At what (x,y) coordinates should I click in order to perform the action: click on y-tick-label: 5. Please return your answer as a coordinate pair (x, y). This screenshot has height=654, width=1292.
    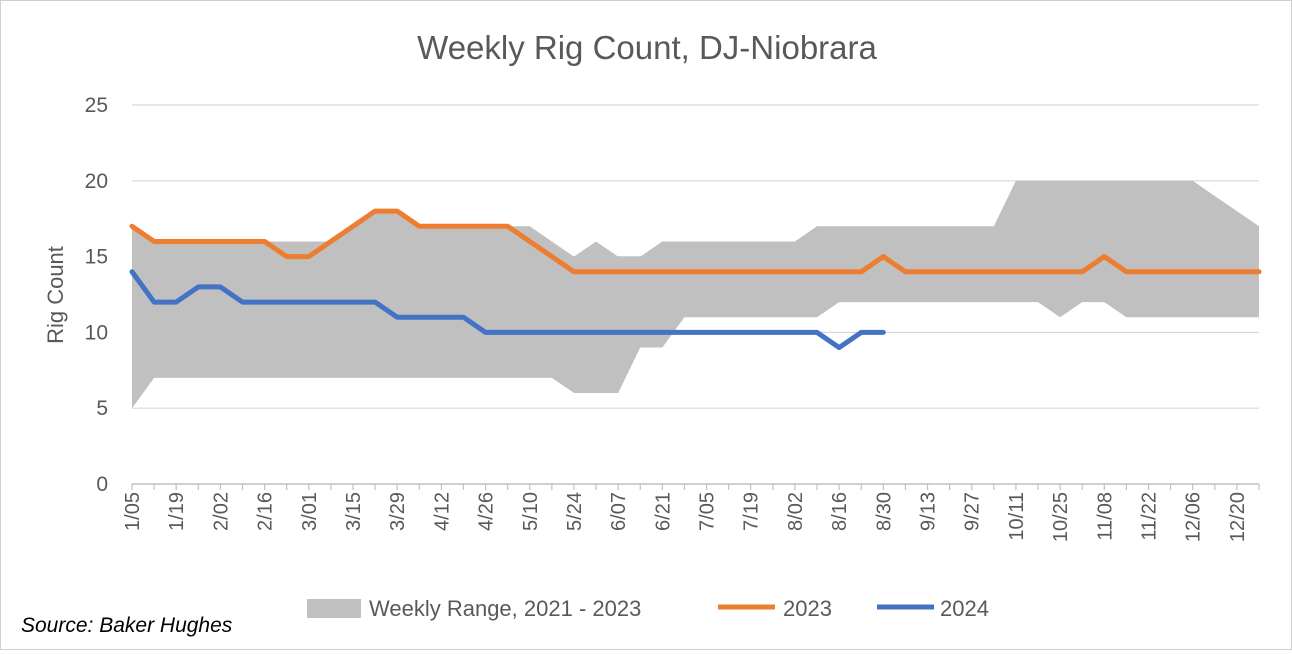
    Looking at the image, I should click on (102, 408).